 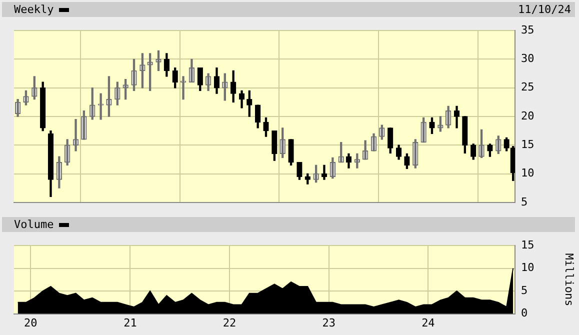 I want to click on chart-title: Weekly, so click(x=34, y=9).